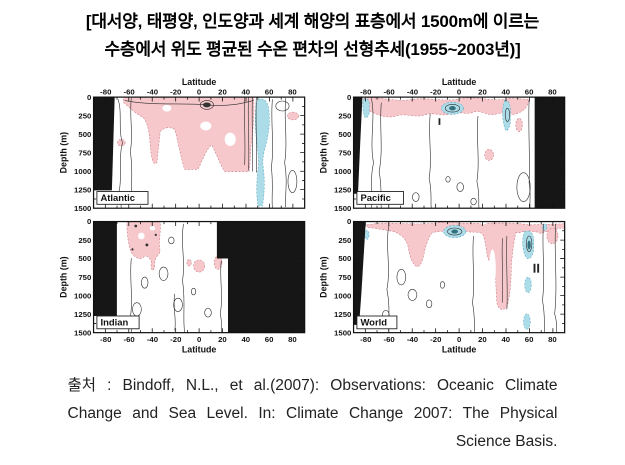 Image resolution: width=625 pixels, height=465 pixels. Describe the element at coordinates (312, 49) in the screenshot. I see `title-line-2: 수층에서 위도 평균된 수온 편차의 선형추세(1955~2003년)]` at that location.